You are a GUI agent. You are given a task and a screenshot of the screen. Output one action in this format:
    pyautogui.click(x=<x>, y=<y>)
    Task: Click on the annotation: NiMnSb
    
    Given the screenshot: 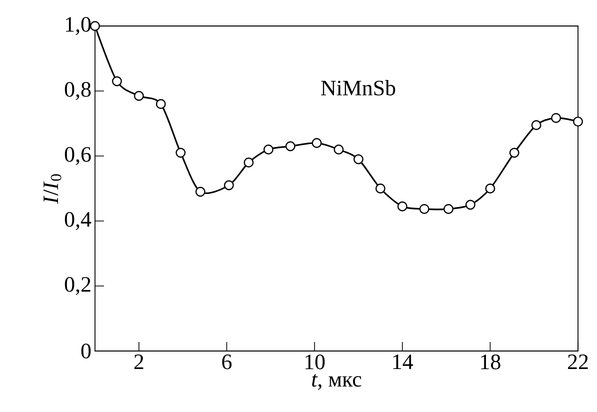 What is the action you would take?
    pyautogui.click(x=358, y=88)
    